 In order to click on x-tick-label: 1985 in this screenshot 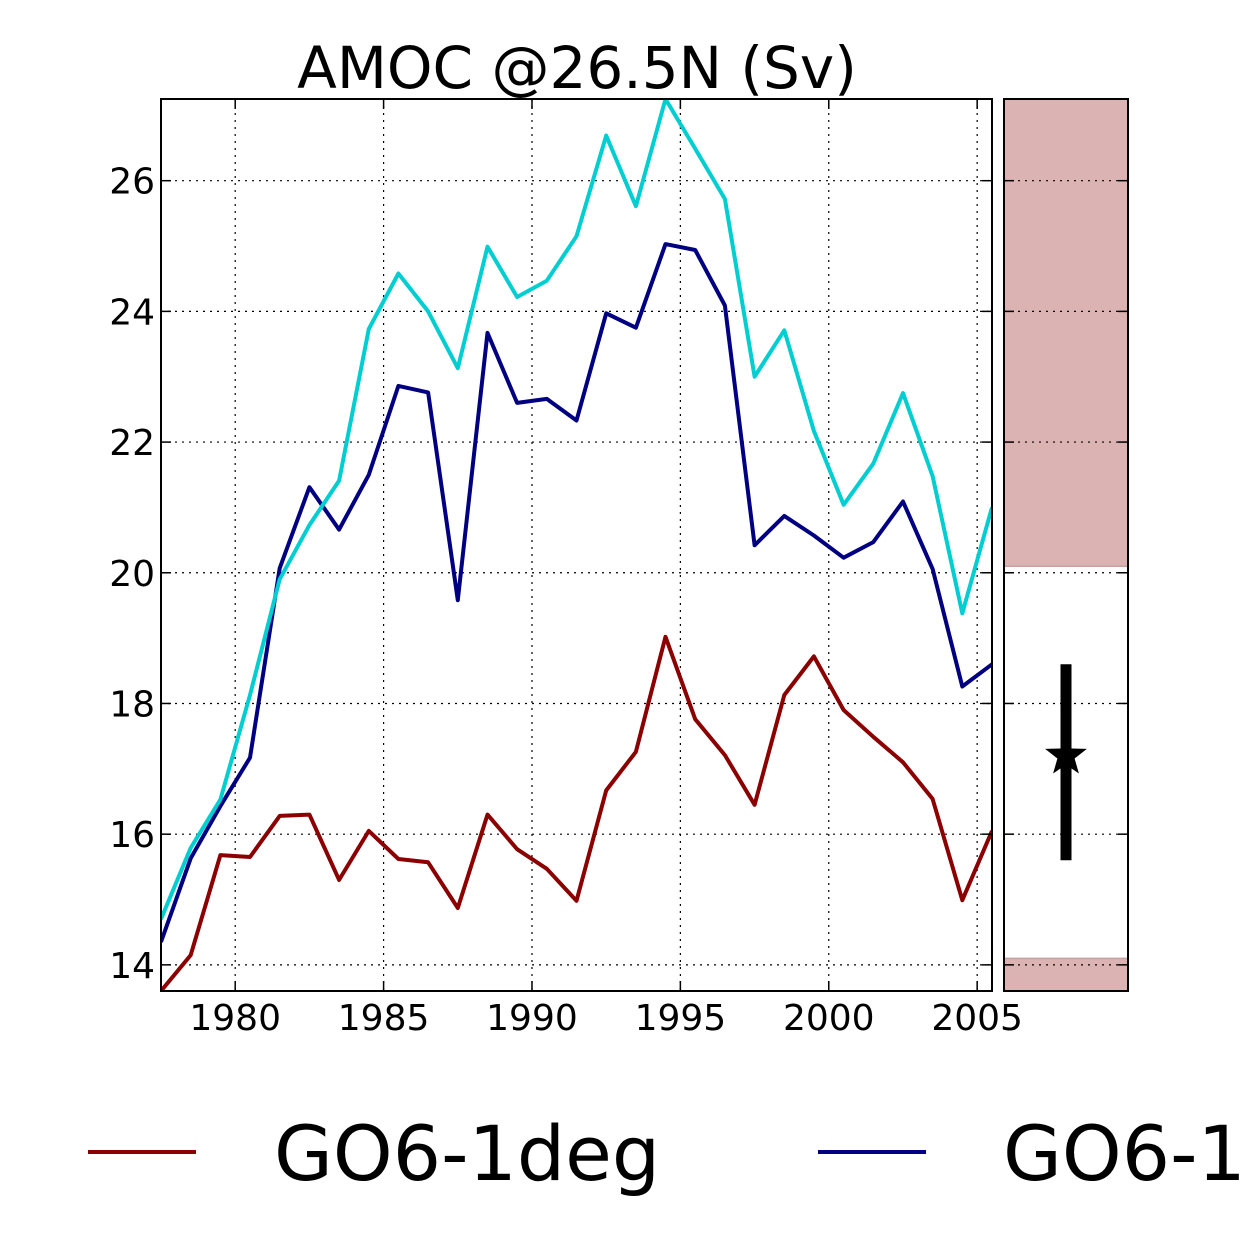, I will do `click(384, 1018)`.